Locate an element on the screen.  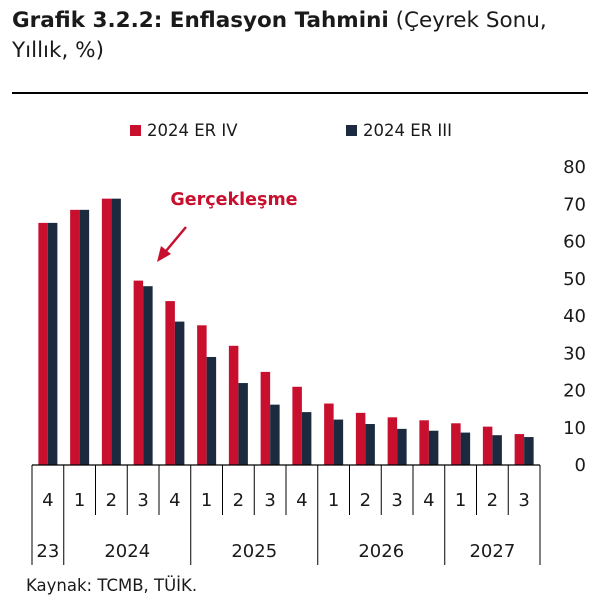
y-tick-label: 70 is located at coordinates (574, 204).